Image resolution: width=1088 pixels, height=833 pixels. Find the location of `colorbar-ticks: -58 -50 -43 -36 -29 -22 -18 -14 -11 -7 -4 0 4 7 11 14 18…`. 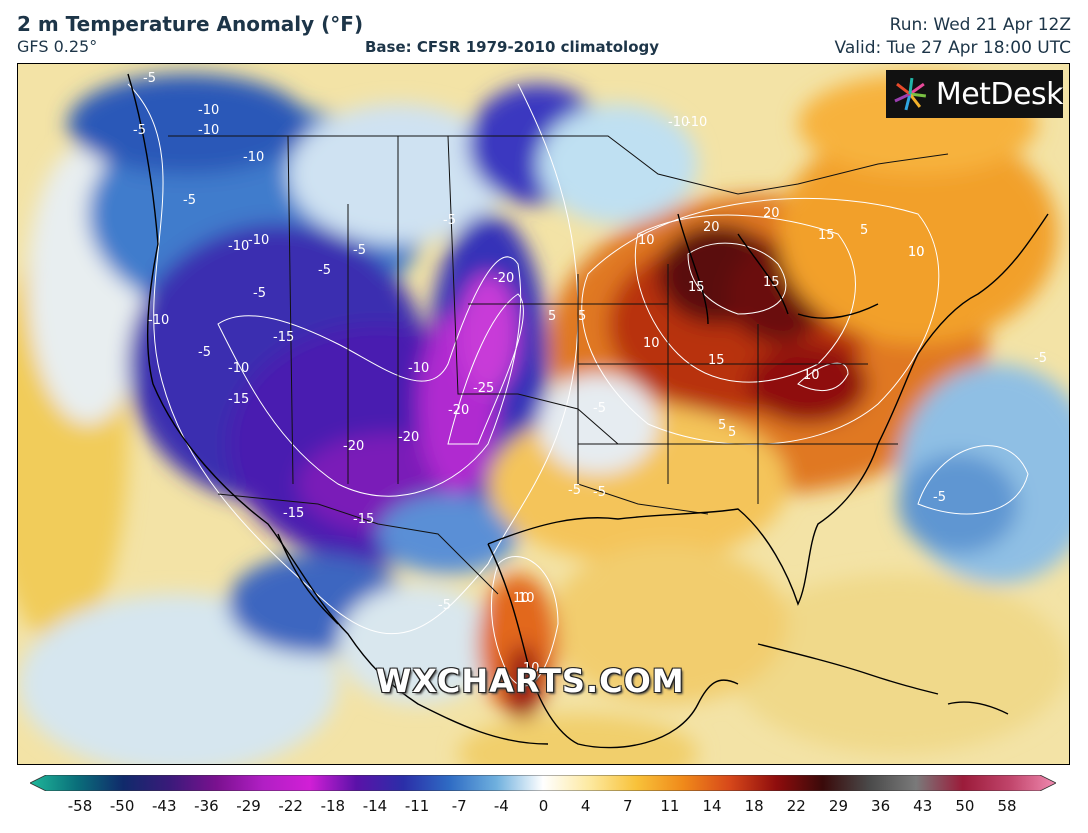

colorbar-ticks: -58 -50 -43 -36 -29 -22 -18 -14 -11 -7 -4 0 4 7 11 14 18… is located at coordinates (544, 808).